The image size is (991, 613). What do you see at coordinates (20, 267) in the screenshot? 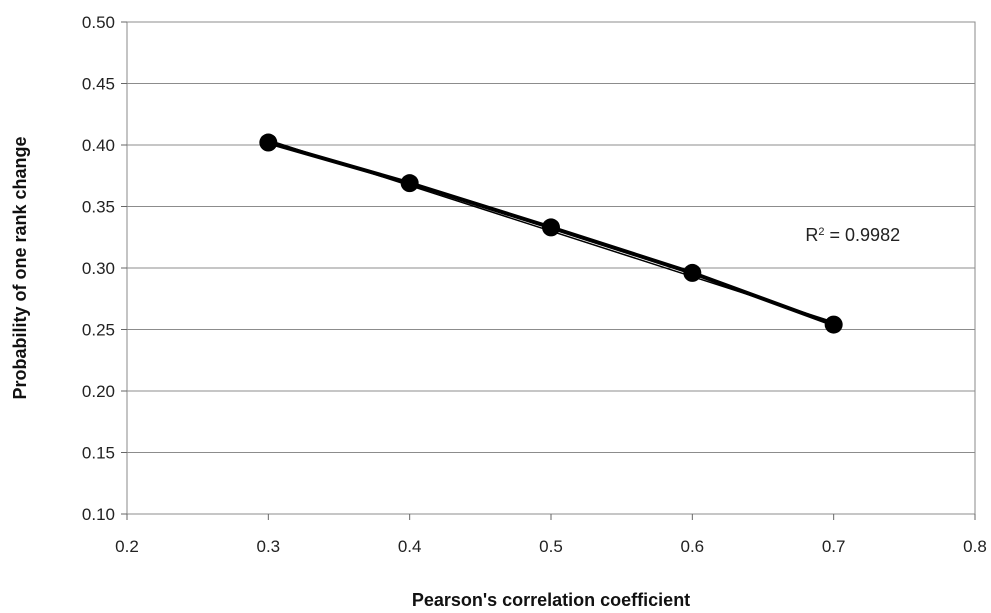
I see `y-axis-title: Probability of one rank change` at bounding box center [20, 267].